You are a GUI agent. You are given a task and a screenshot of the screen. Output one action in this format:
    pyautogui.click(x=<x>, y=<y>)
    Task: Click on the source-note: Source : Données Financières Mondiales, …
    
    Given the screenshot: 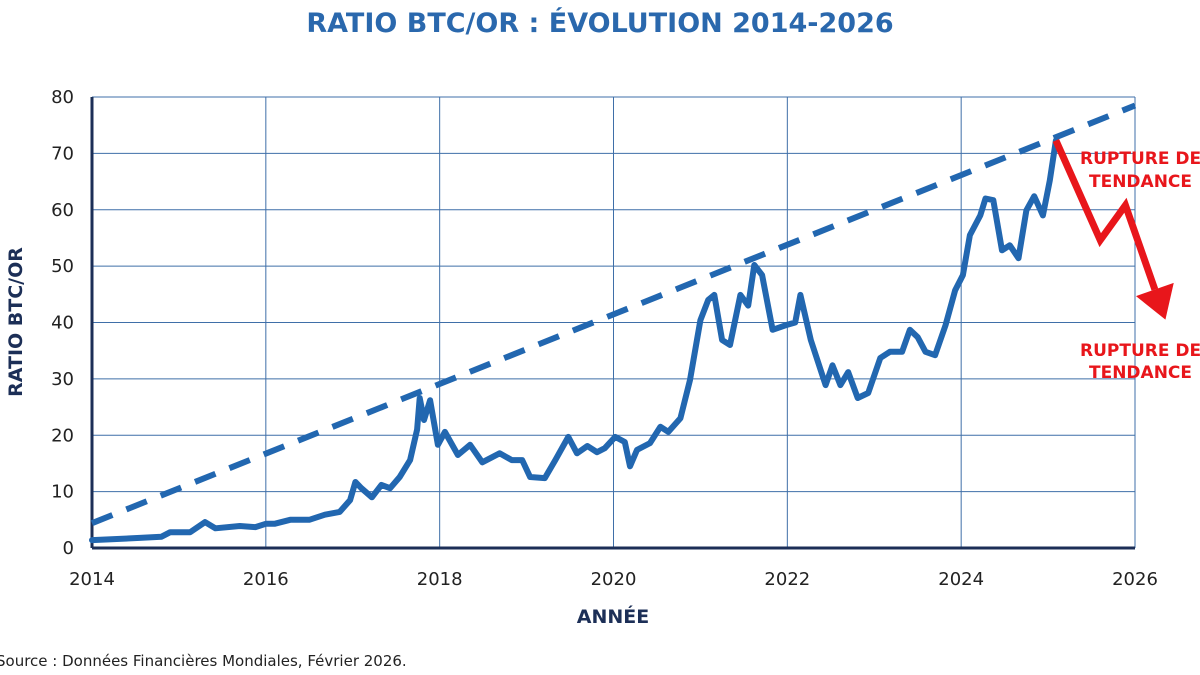 What is the action you would take?
    pyautogui.click(x=203, y=661)
    